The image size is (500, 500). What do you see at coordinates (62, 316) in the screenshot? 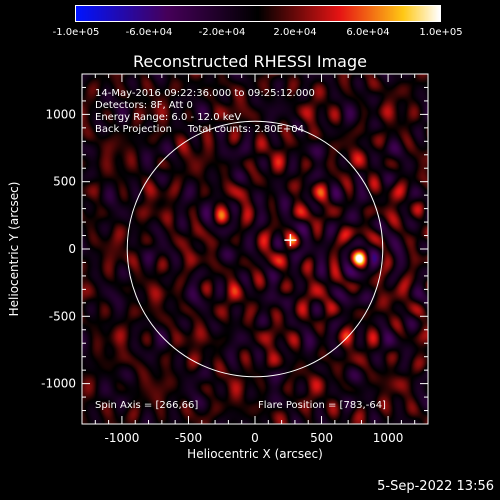
I see `y-tick-label: -500` at bounding box center [62, 316].